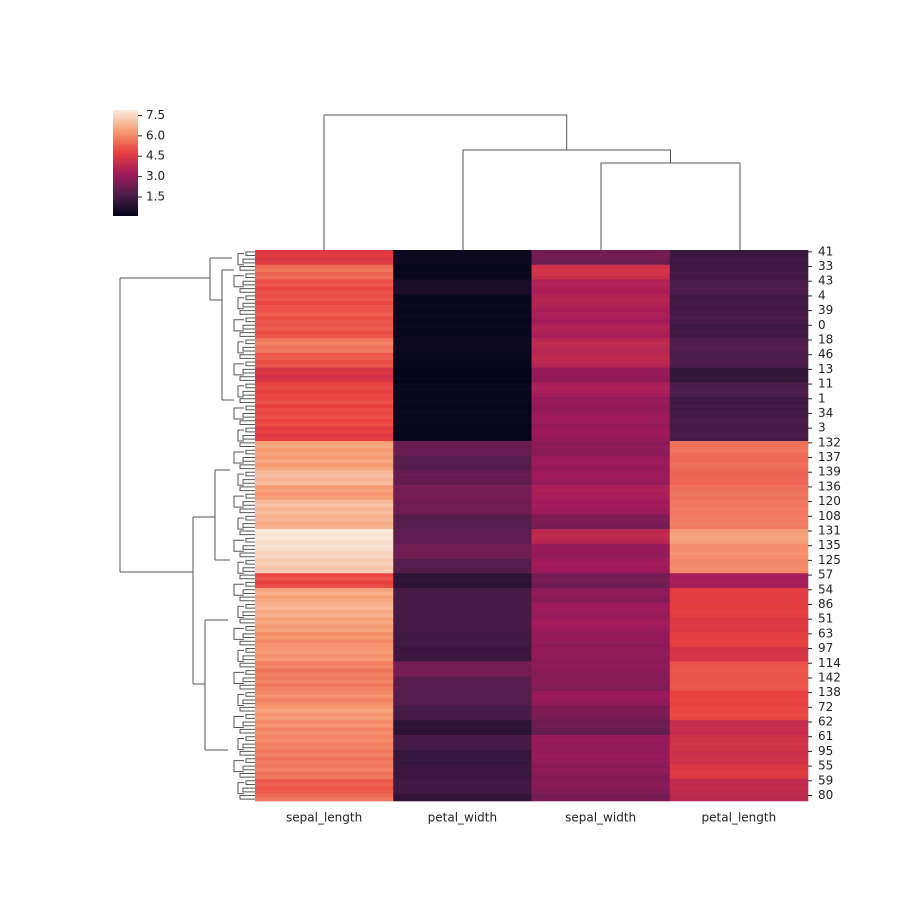 This screenshot has width=900, height=900. What do you see at coordinates (822, 295) in the screenshot?
I see `row-label: 4` at bounding box center [822, 295].